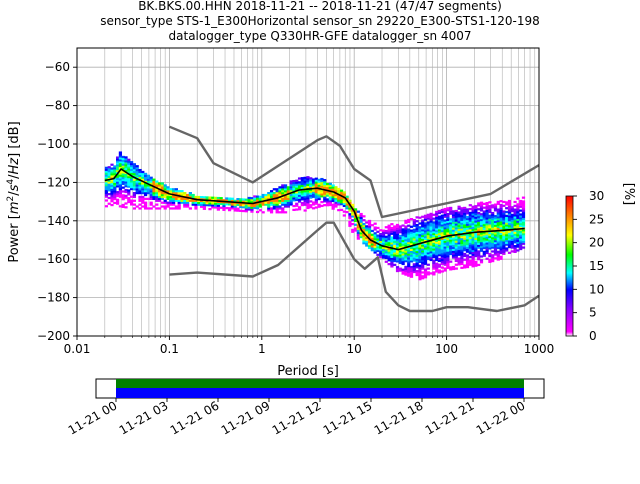 Image resolution: width=640 pixels, height=484 pixels. I want to click on x-tick-label: 0.1, so click(169, 349).